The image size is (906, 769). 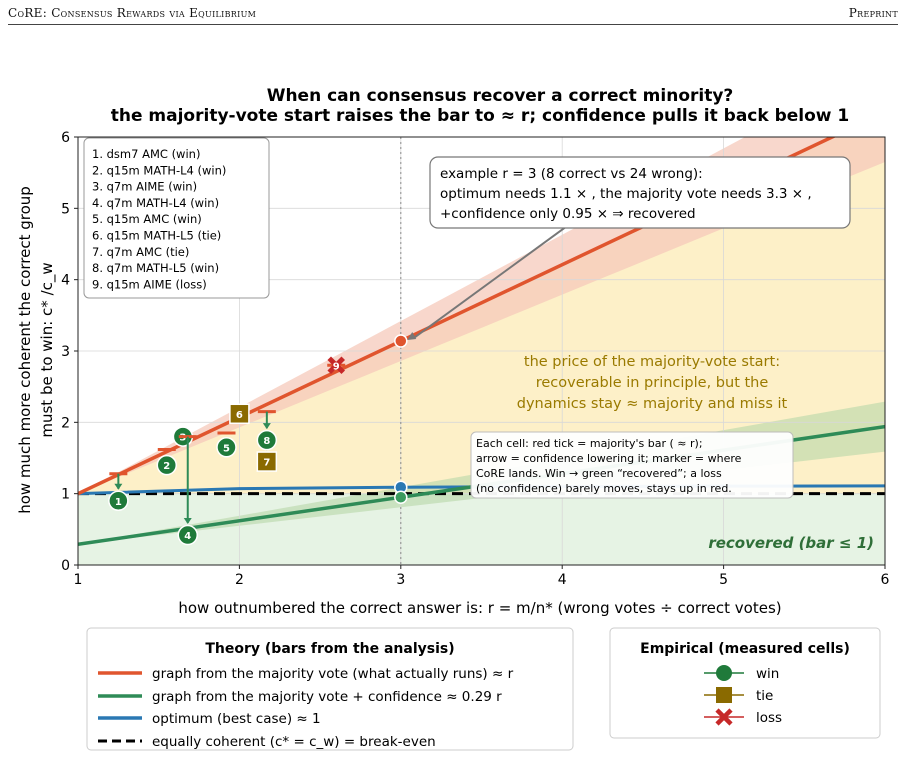 I want to click on y-tick-label: 6, so click(x=65, y=138).